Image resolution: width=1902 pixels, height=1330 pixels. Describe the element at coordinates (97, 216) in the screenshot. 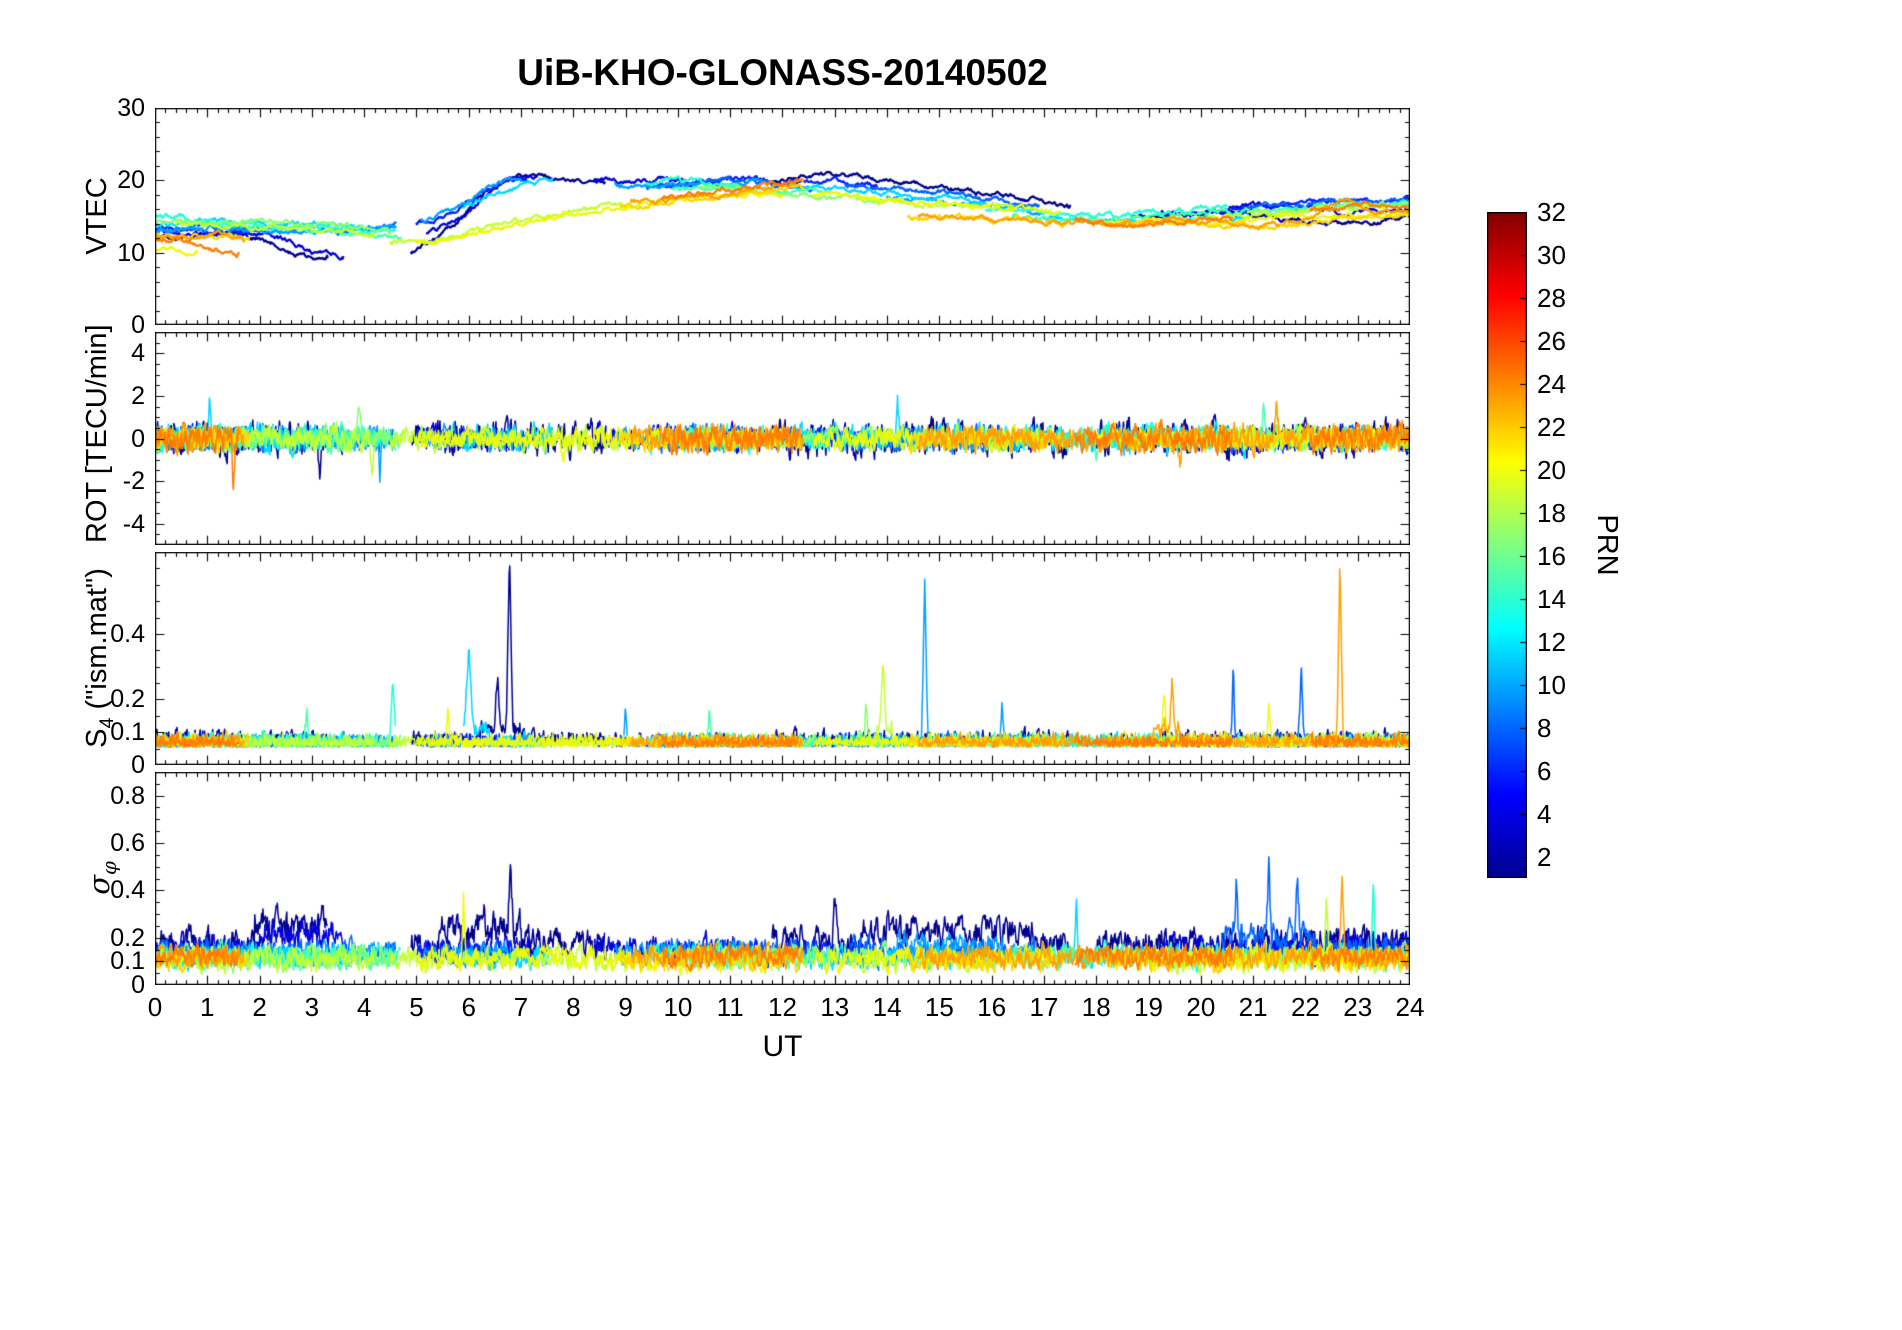

I see `vtec-axis-label: VTEC` at that location.